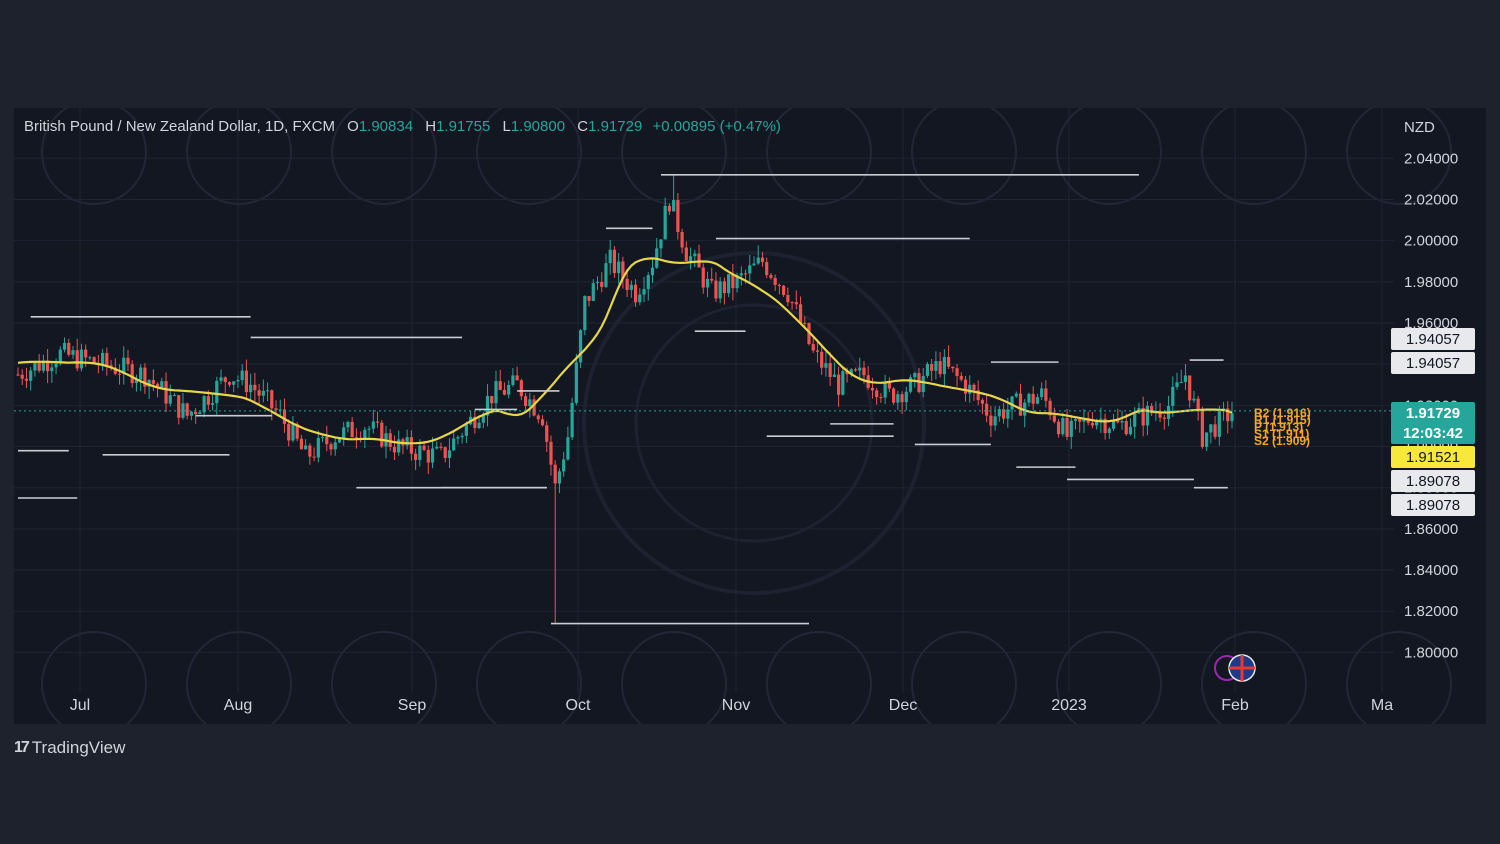 The image size is (1500, 844). Describe the element at coordinates (1431, 241) in the screenshot. I see `y-tick-label: 2.00000` at that location.